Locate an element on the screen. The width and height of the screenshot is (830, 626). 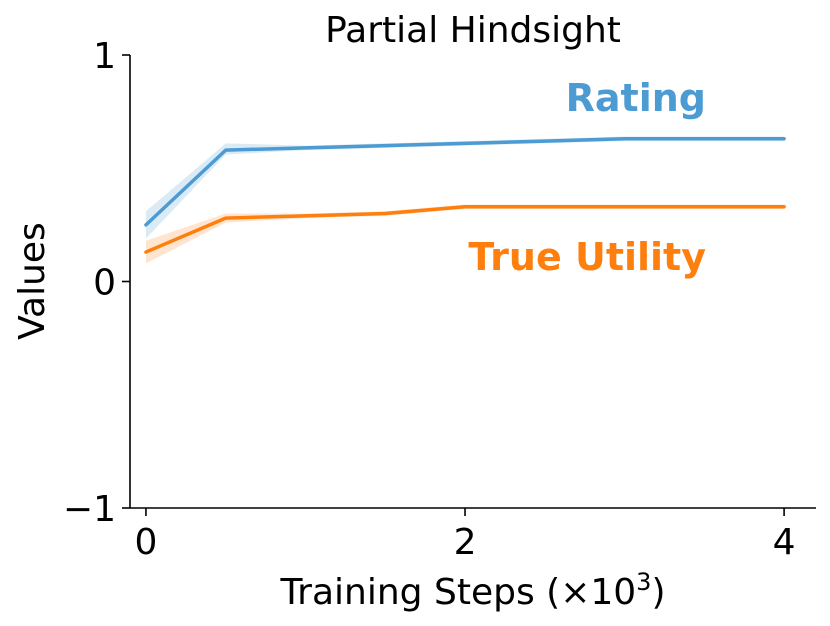
series-labels: Rating True Utility is located at coordinates (587, 177).